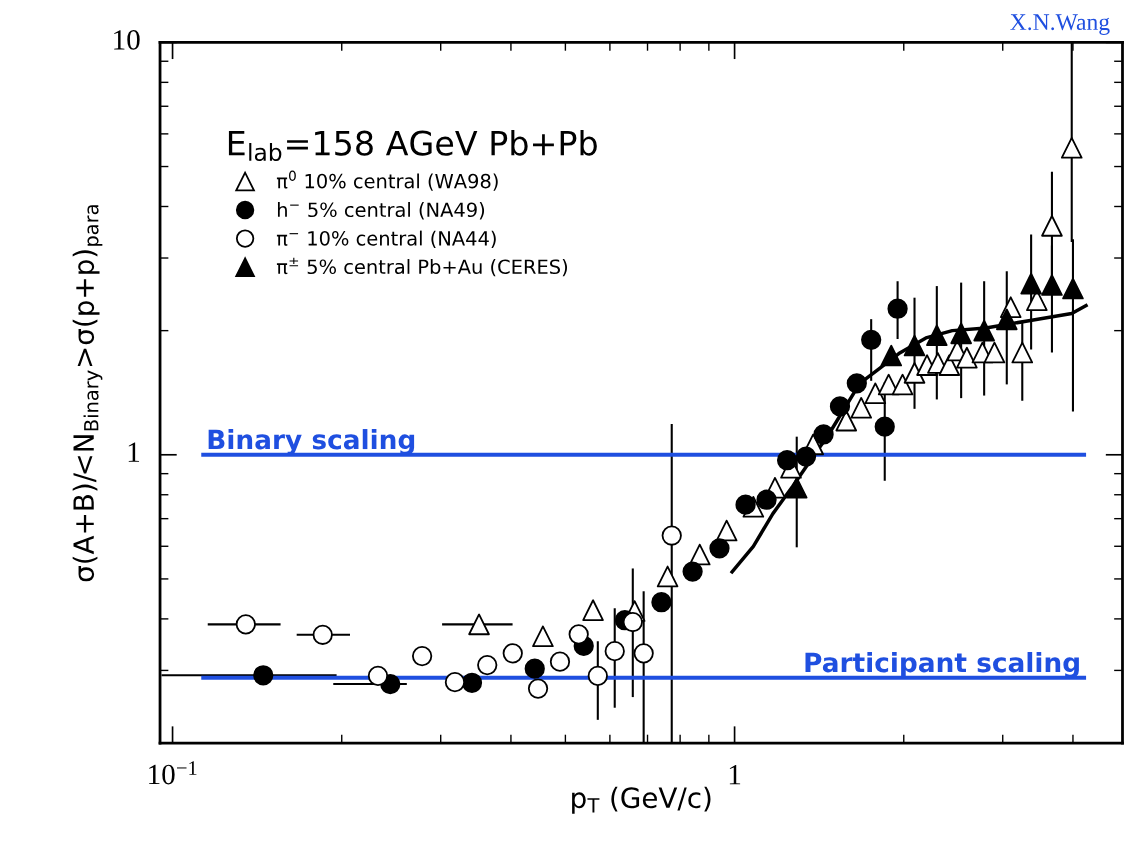 The image size is (1127, 865). What do you see at coordinates (1060, 24) in the screenshot?
I see `text: X.N.Wang` at bounding box center [1060, 24].